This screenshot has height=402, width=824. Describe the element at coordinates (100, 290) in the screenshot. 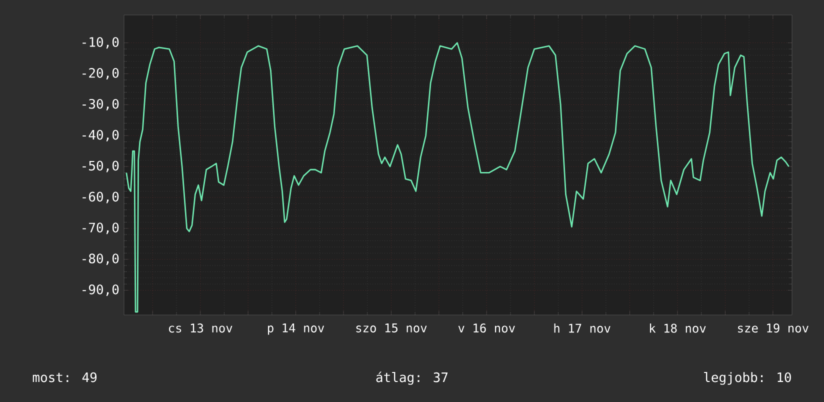

I see `y-tick-label: -90,0` at that location.